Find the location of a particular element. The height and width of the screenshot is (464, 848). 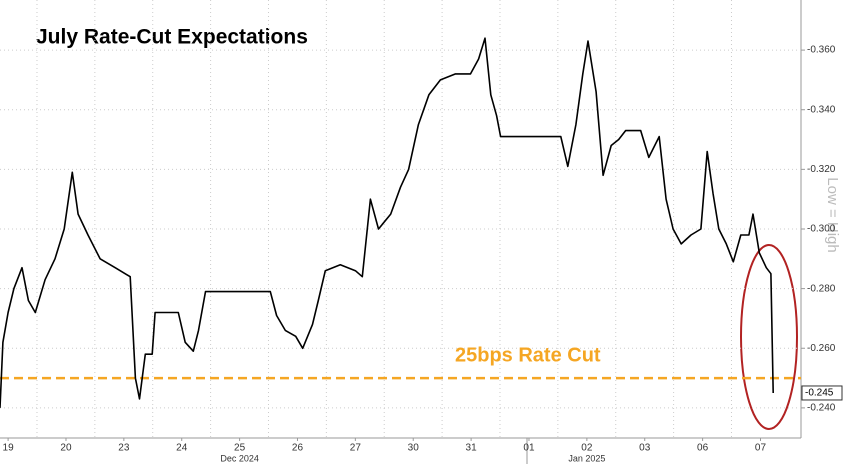

month-label: Dec 2024 is located at coordinates (239, 458).